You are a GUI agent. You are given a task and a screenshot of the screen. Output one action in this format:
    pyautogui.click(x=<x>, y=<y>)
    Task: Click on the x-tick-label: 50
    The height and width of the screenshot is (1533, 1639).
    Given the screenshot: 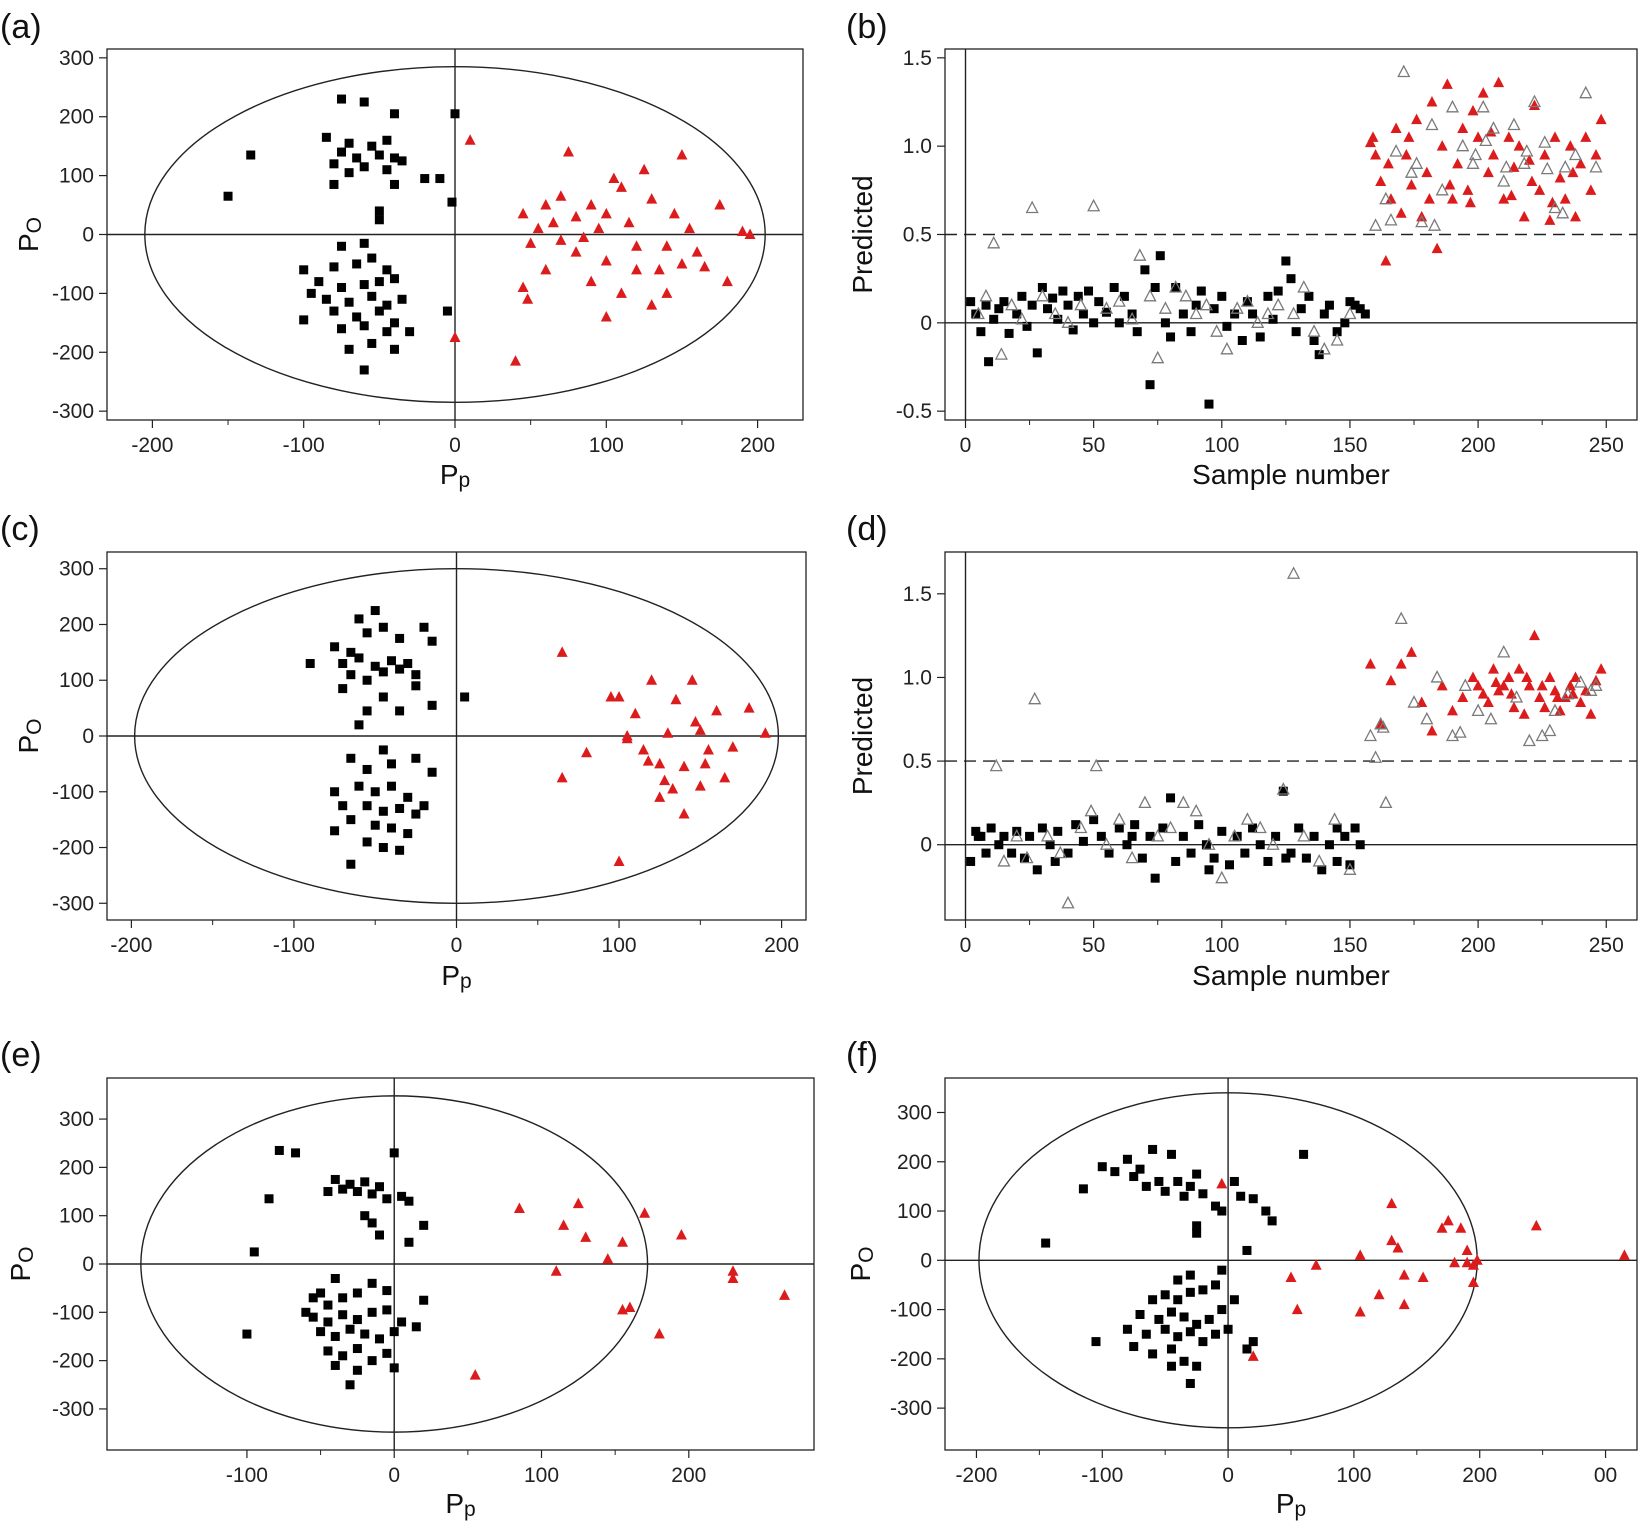 What is the action you would take?
    pyautogui.click(x=1093, y=445)
    